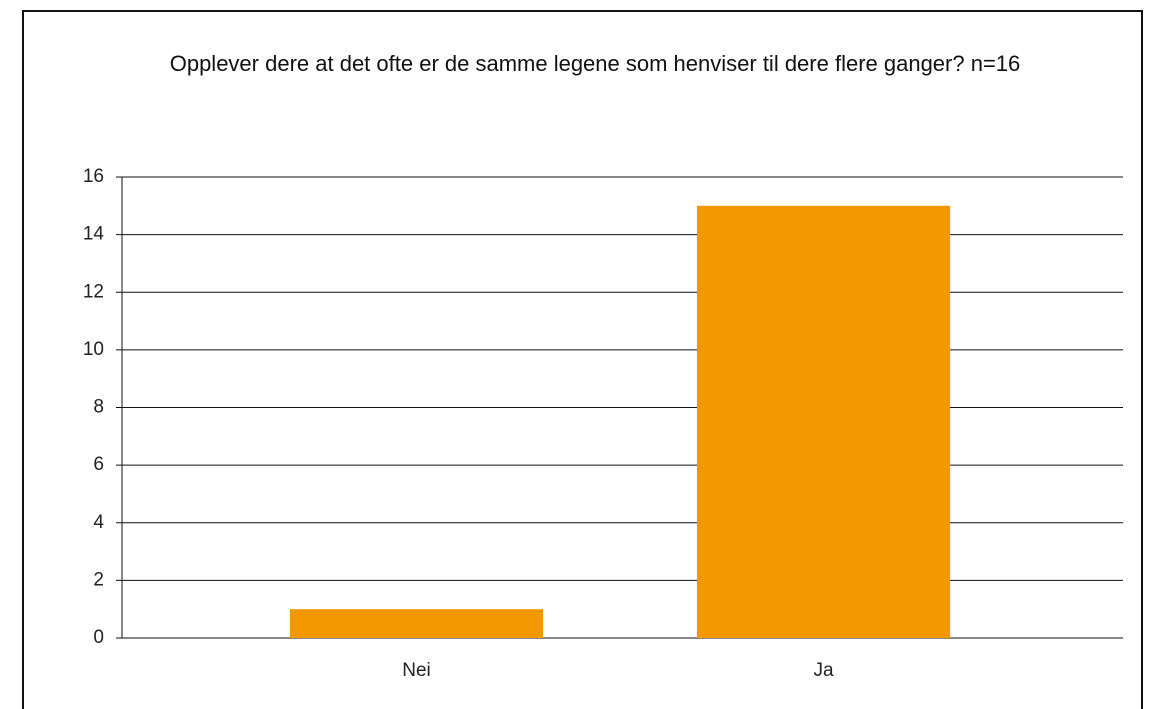 Image resolution: width=1167 pixels, height=709 pixels. What do you see at coordinates (98, 637) in the screenshot?
I see `y-tick-label: 0` at bounding box center [98, 637].